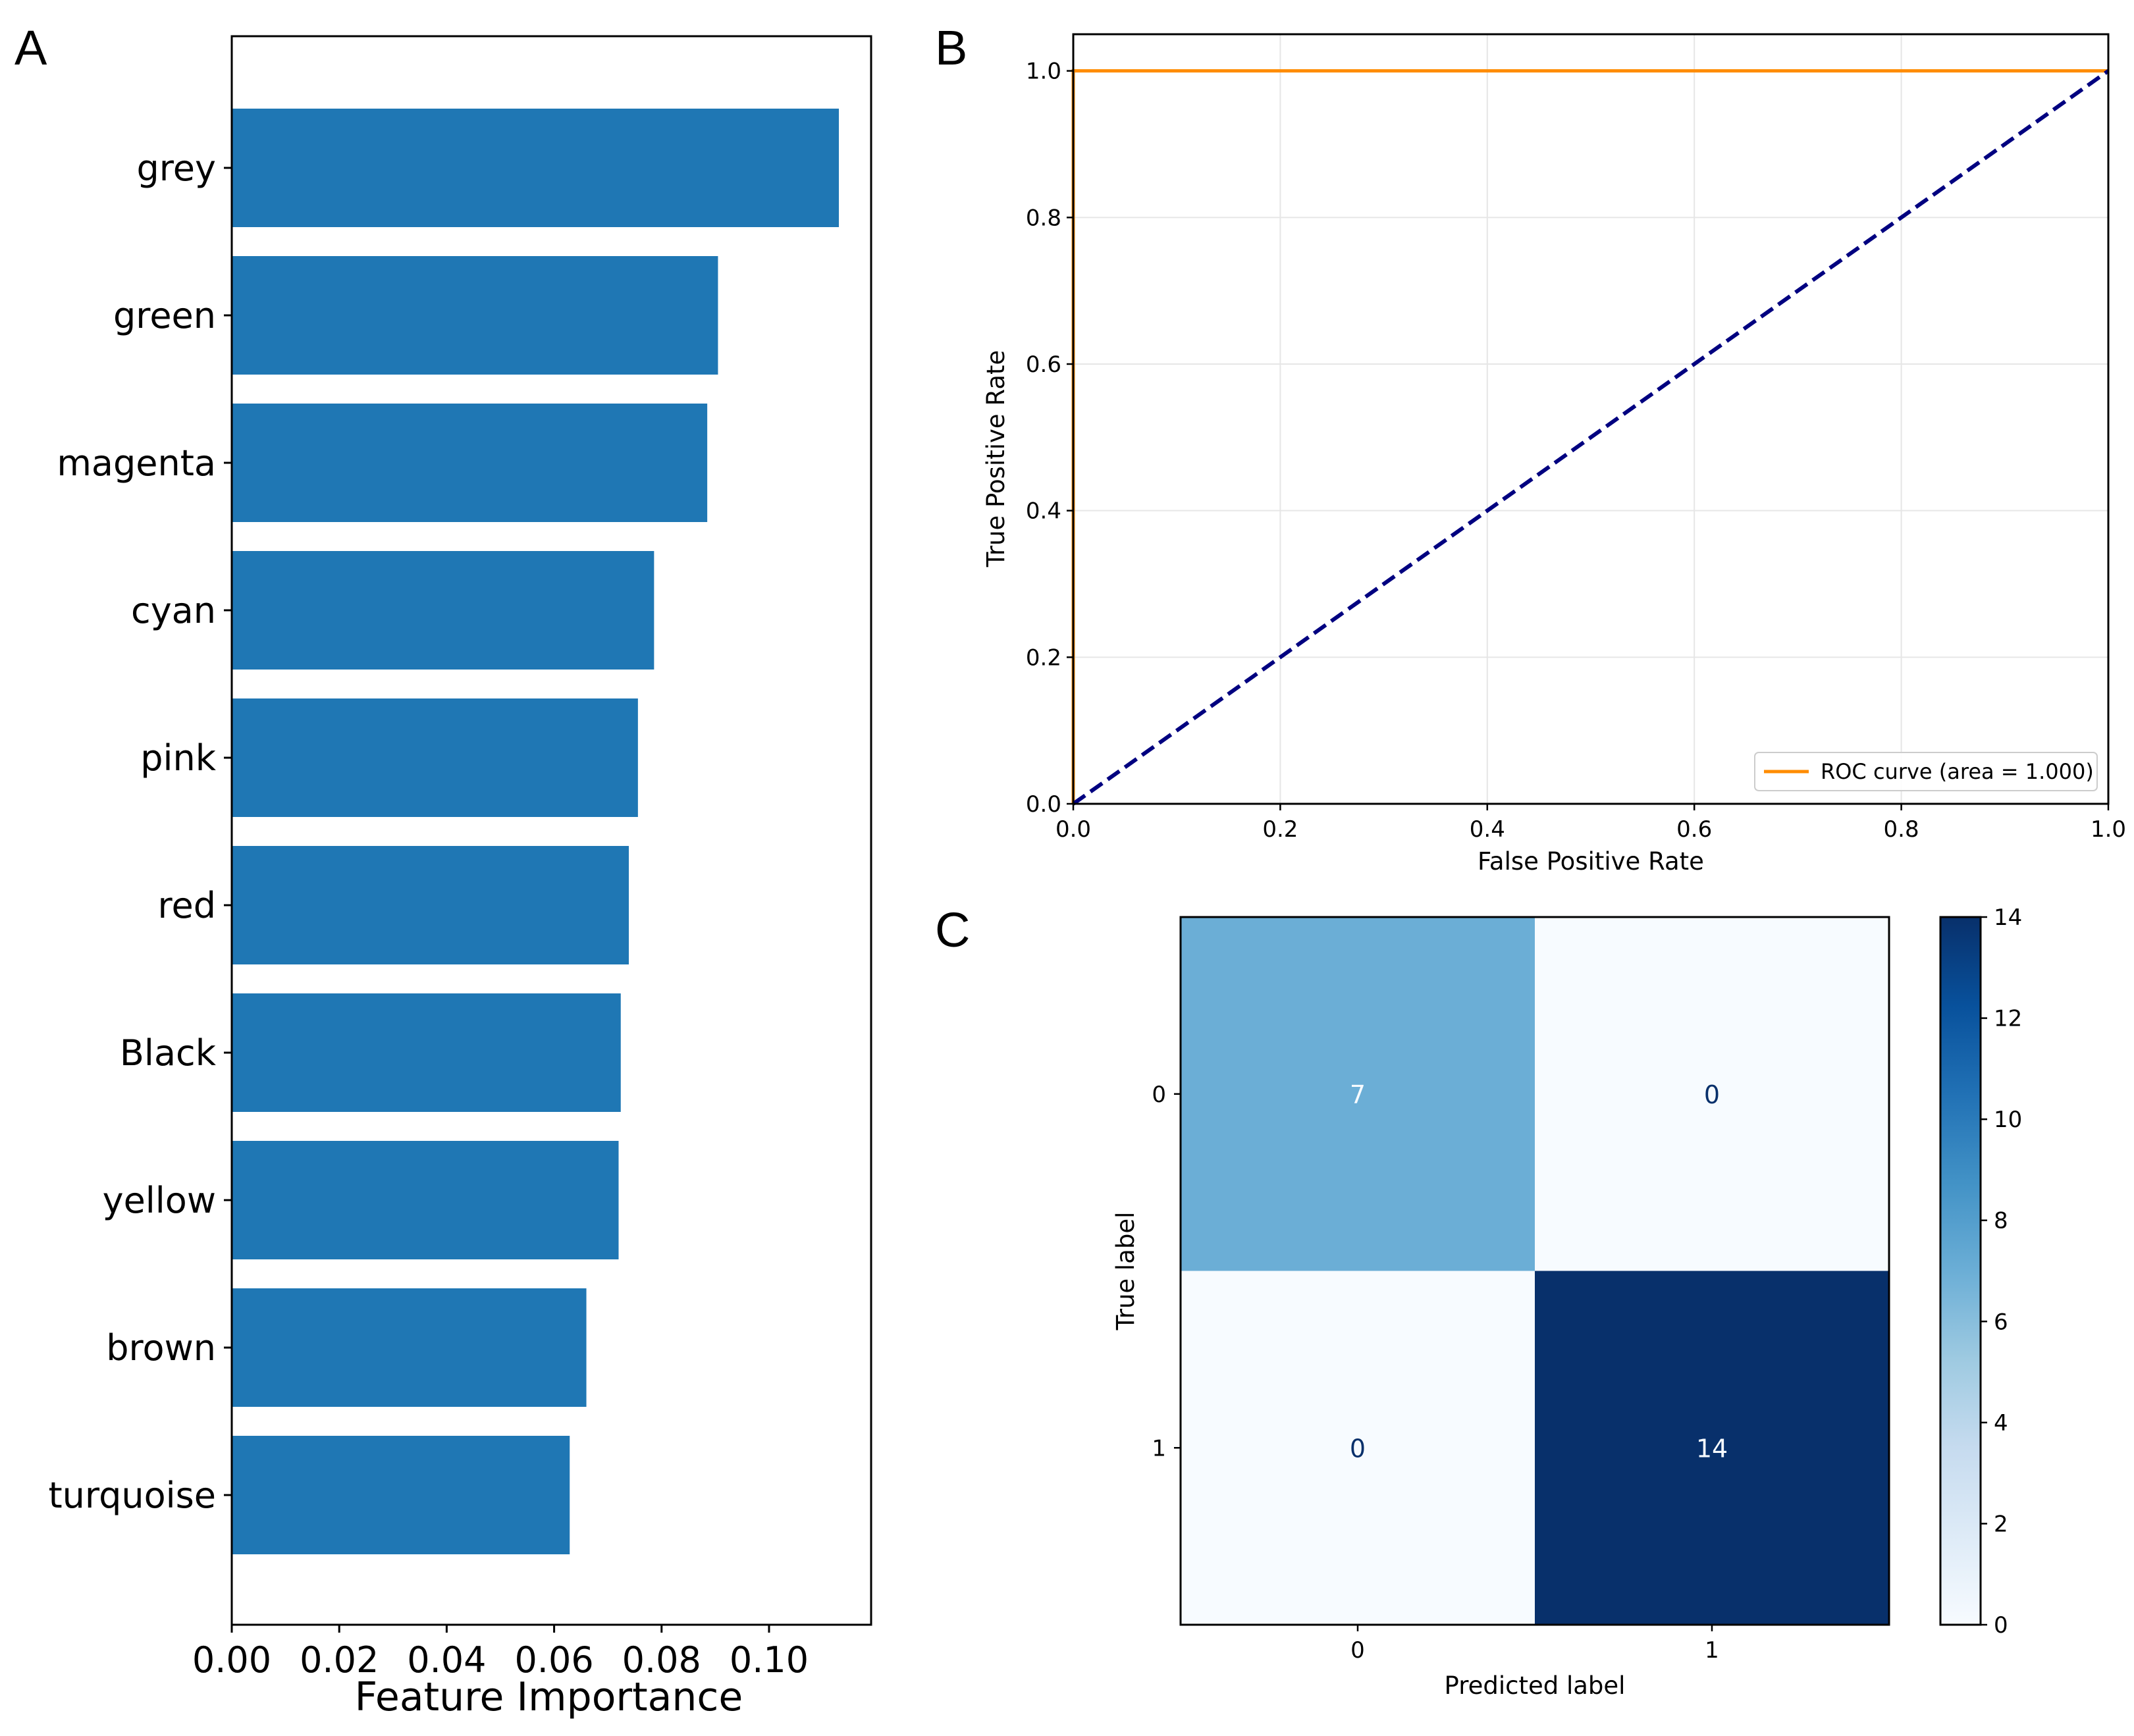  What do you see at coordinates (173, 610) in the screenshot?
I see `y-tick-label: cyan` at bounding box center [173, 610].